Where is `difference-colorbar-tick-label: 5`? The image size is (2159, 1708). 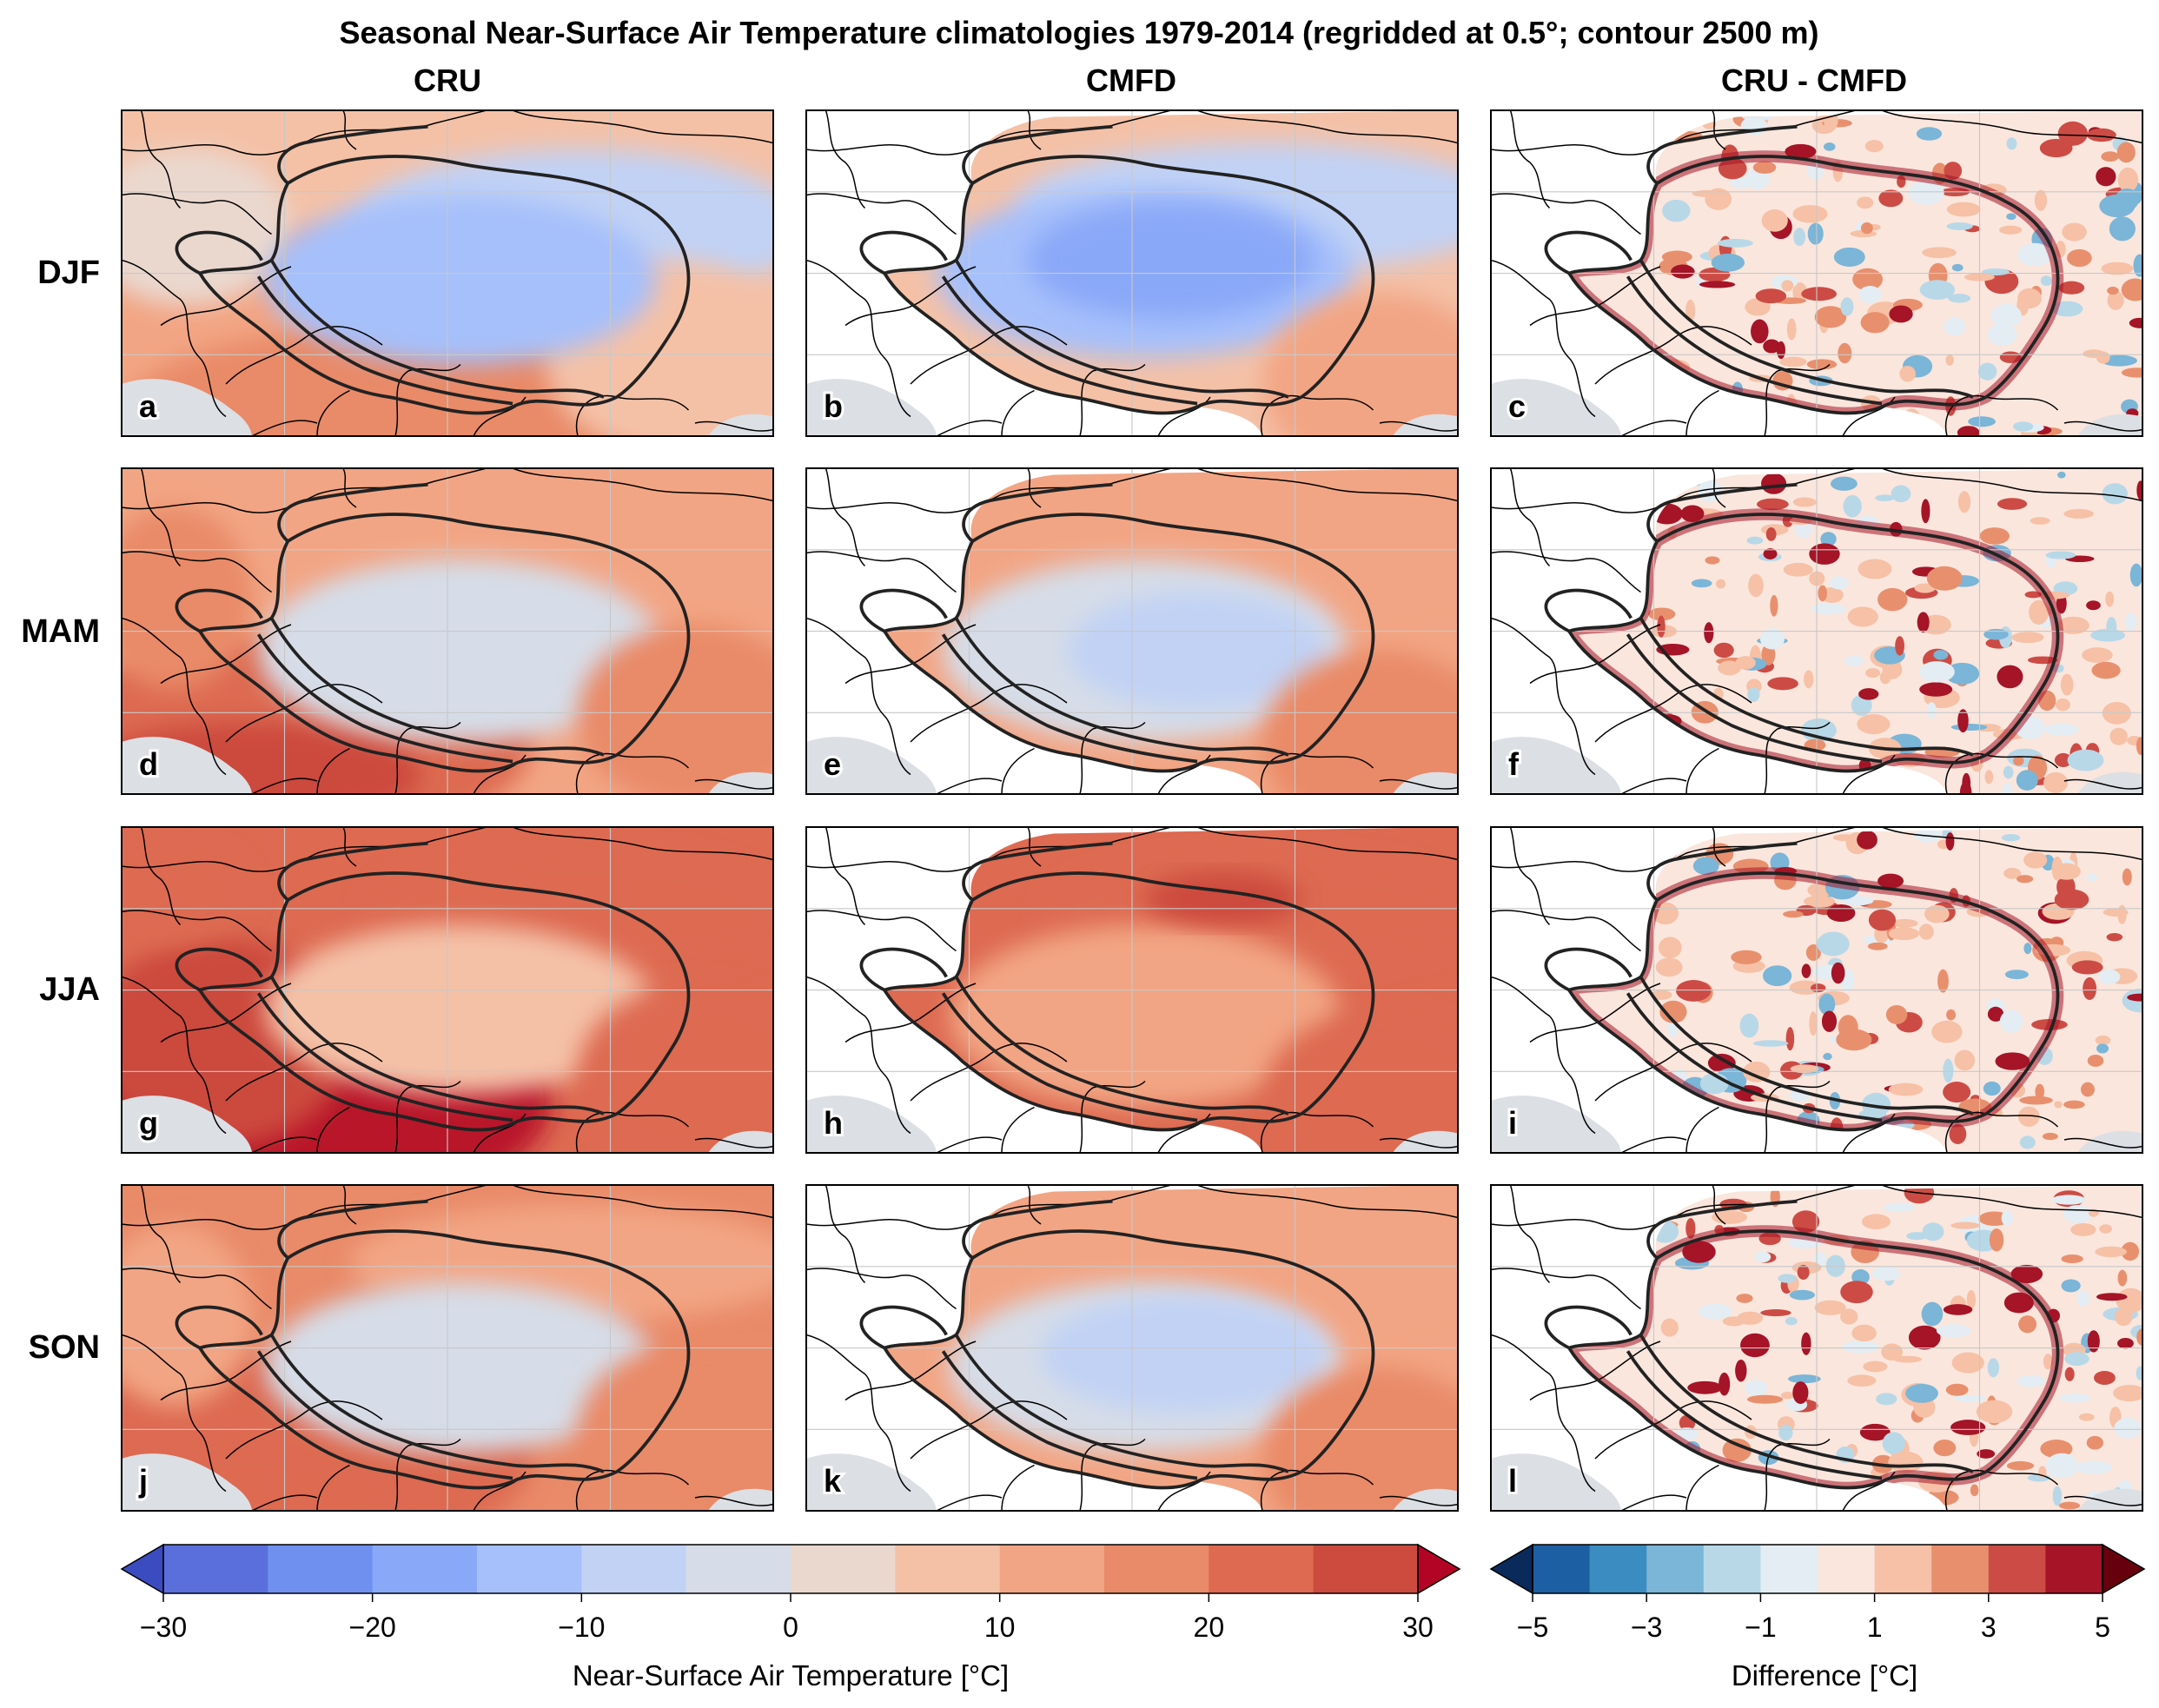
difference-colorbar-tick-label: 5 is located at coordinates (2102, 1627).